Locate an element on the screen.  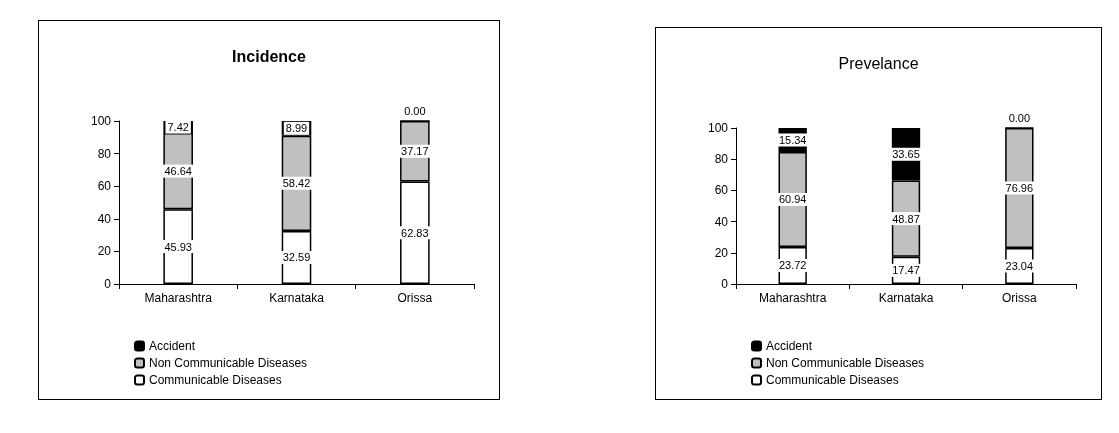
data-label: 33.65 is located at coordinates (906, 154).